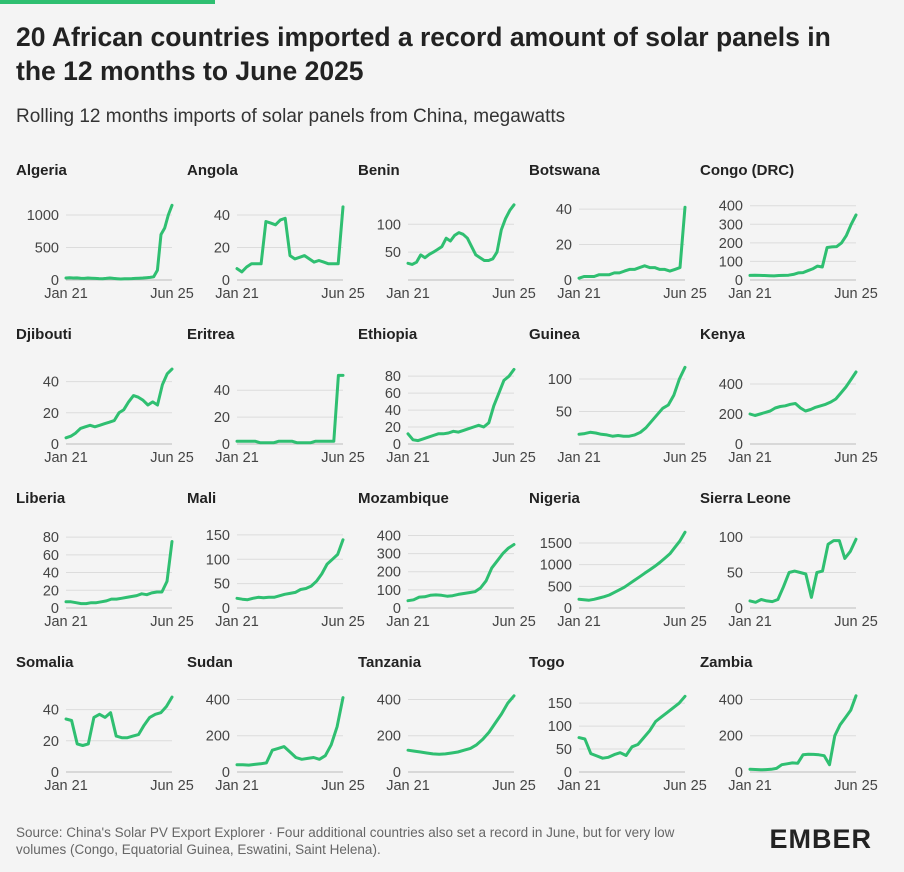  What do you see at coordinates (564, 210) in the screenshot?
I see `y-tick-label: 40` at bounding box center [564, 210].